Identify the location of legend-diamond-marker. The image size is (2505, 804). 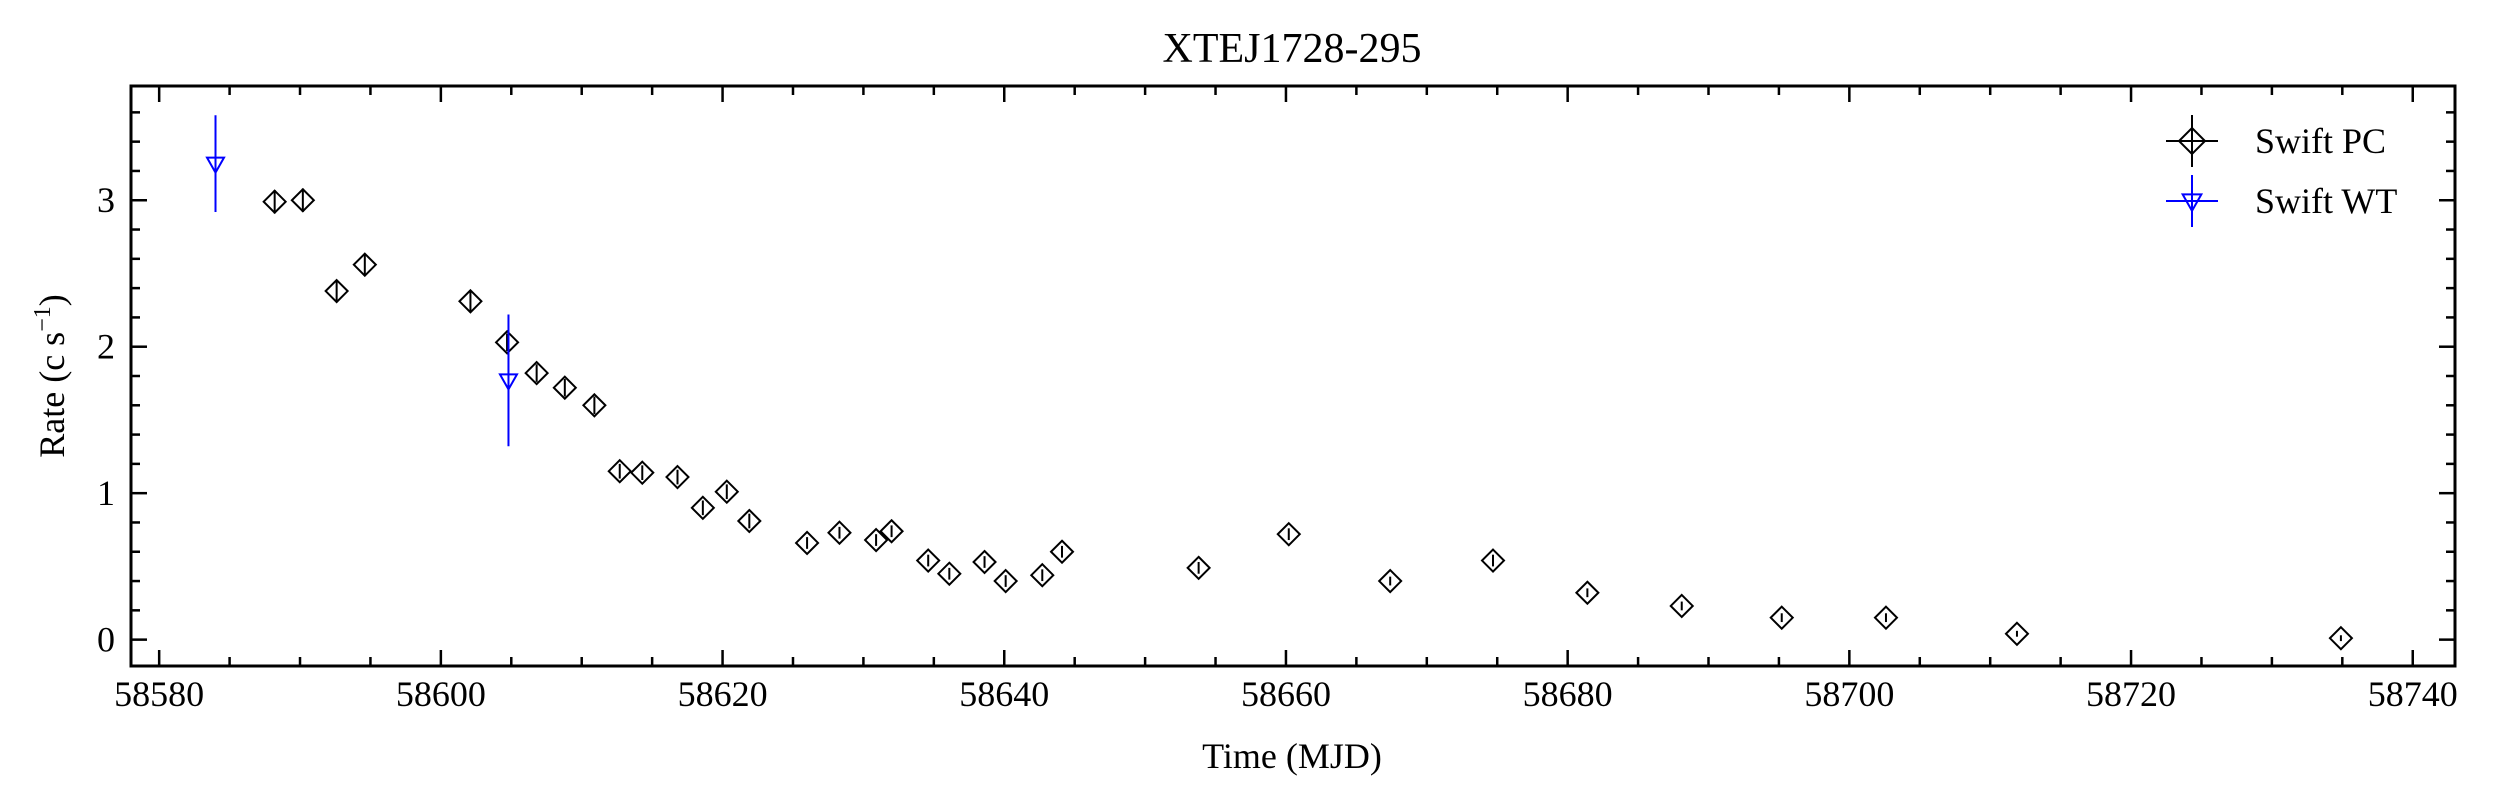
(2192, 141).